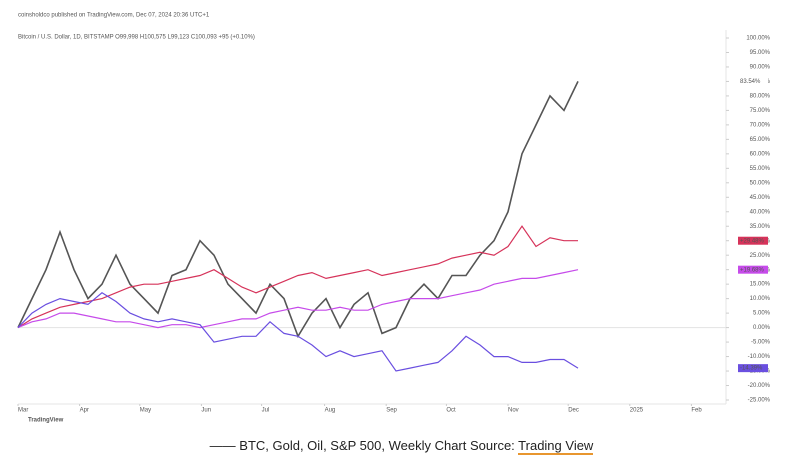  I want to click on y-tick-label: 65.00%, so click(760, 140).